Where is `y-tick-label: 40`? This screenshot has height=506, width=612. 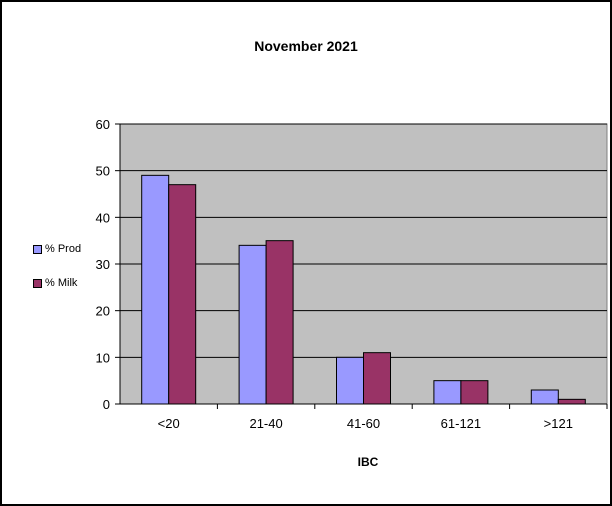 y-tick-label: 40 is located at coordinates (103, 217).